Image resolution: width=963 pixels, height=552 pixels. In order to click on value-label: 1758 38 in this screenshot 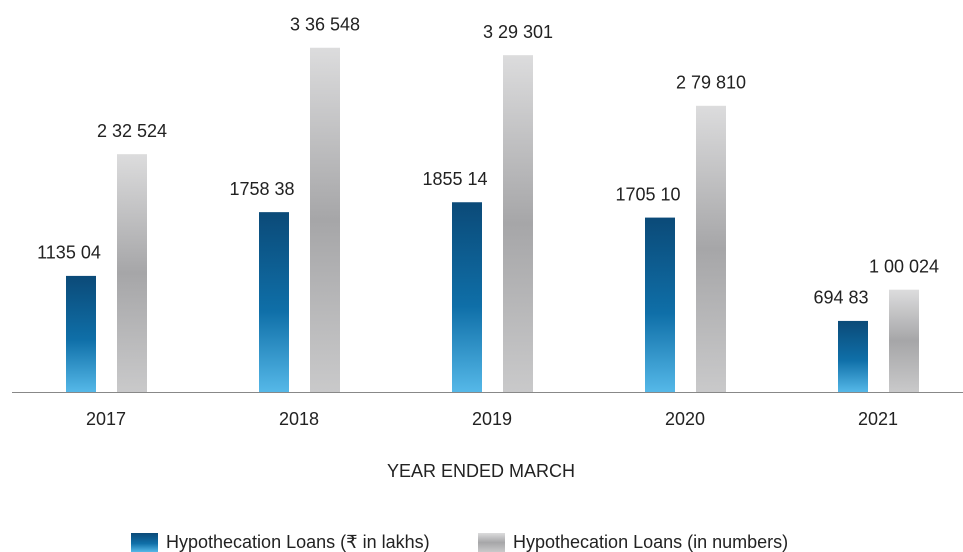, I will do `click(261, 189)`.